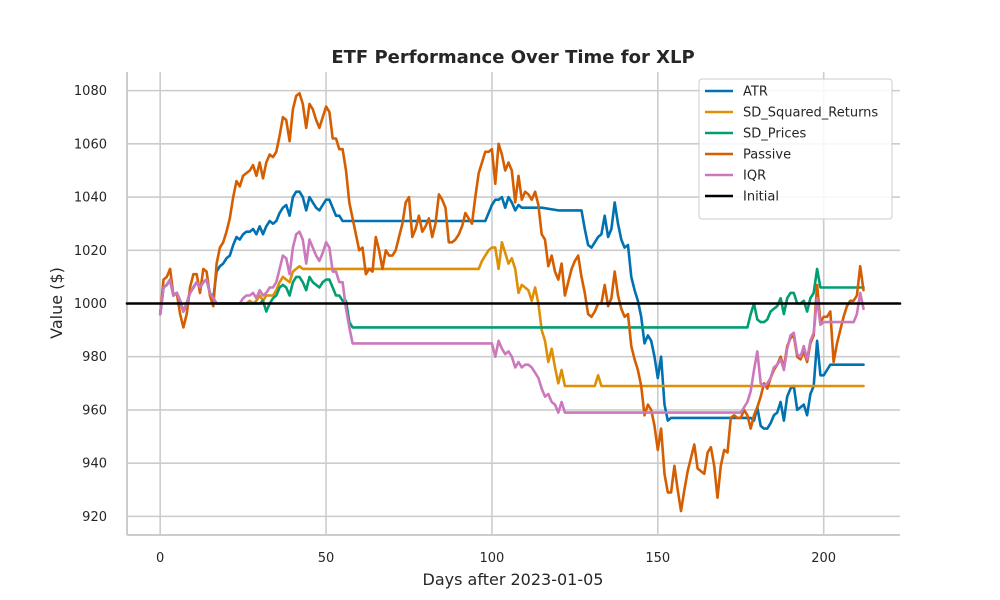 The height and width of the screenshot is (600, 1000). Describe the element at coordinates (767, 155) in the screenshot. I see `legend-label-passive: Passive` at that location.